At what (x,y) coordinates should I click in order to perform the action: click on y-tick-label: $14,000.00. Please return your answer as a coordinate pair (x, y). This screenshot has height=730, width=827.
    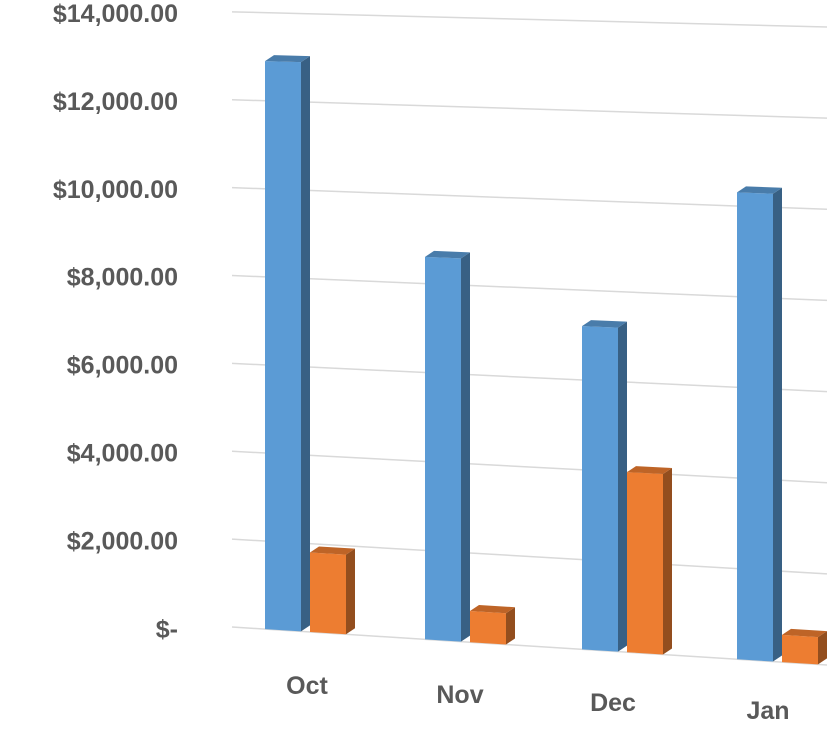
    Looking at the image, I should click on (115, 14).